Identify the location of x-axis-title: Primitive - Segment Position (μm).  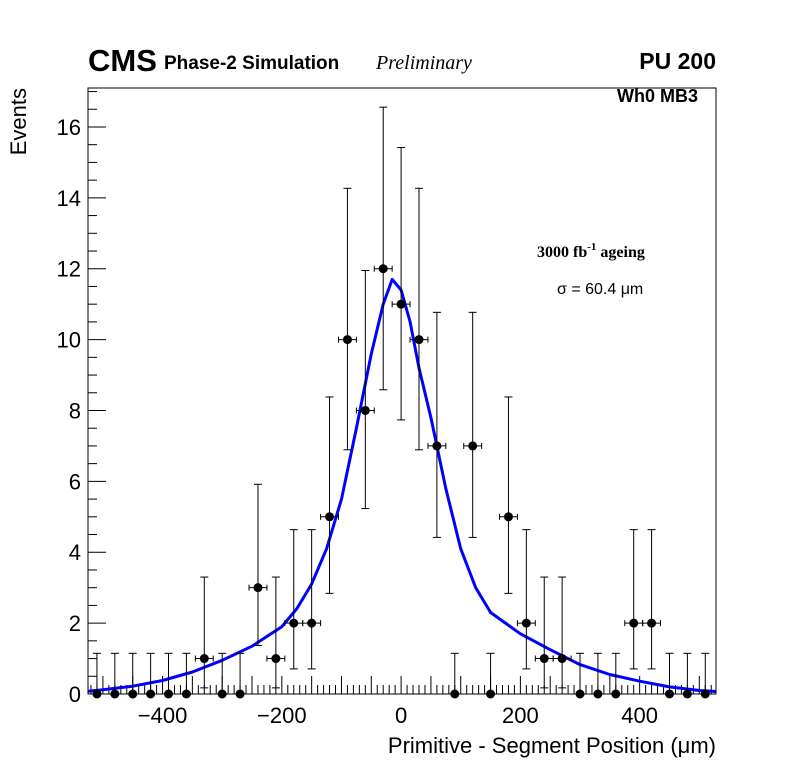
(552, 745).